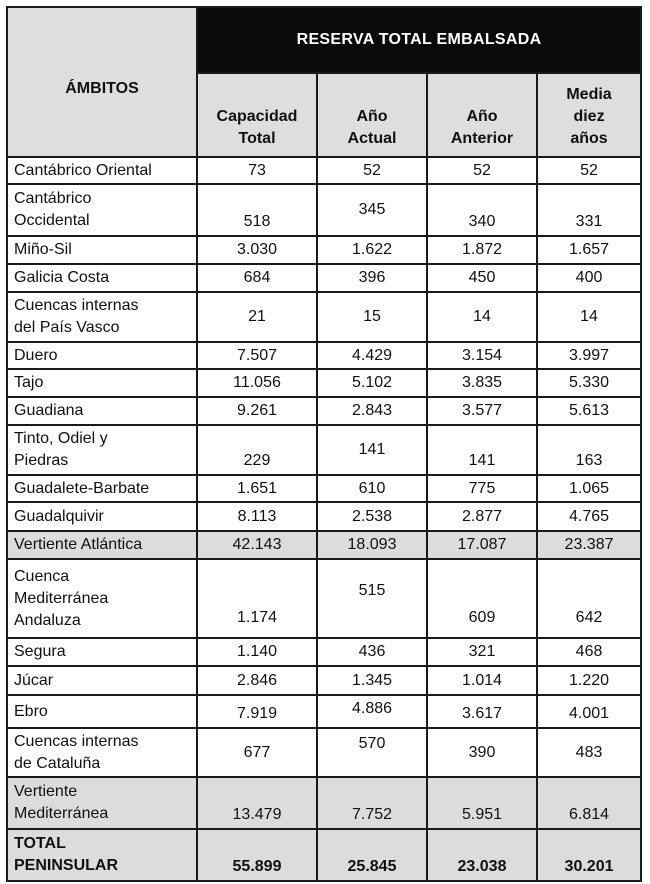 The width and height of the screenshot is (650, 884). What do you see at coordinates (589, 383) in the screenshot?
I see `cell-media: 5.330` at bounding box center [589, 383].